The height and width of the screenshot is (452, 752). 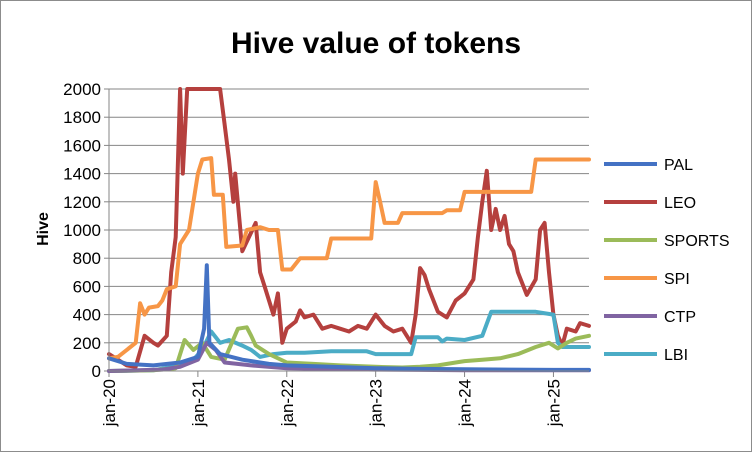 I want to click on y-tick-label: 1200, so click(x=82, y=202).